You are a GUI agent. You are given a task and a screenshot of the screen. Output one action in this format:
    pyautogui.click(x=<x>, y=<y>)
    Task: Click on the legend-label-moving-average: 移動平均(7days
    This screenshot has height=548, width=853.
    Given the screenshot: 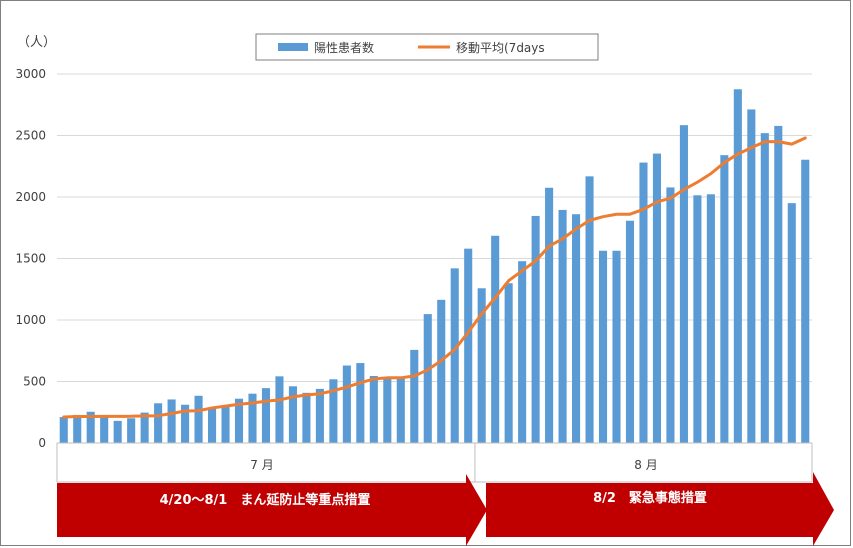 What is the action you would take?
    pyautogui.click(x=500, y=48)
    